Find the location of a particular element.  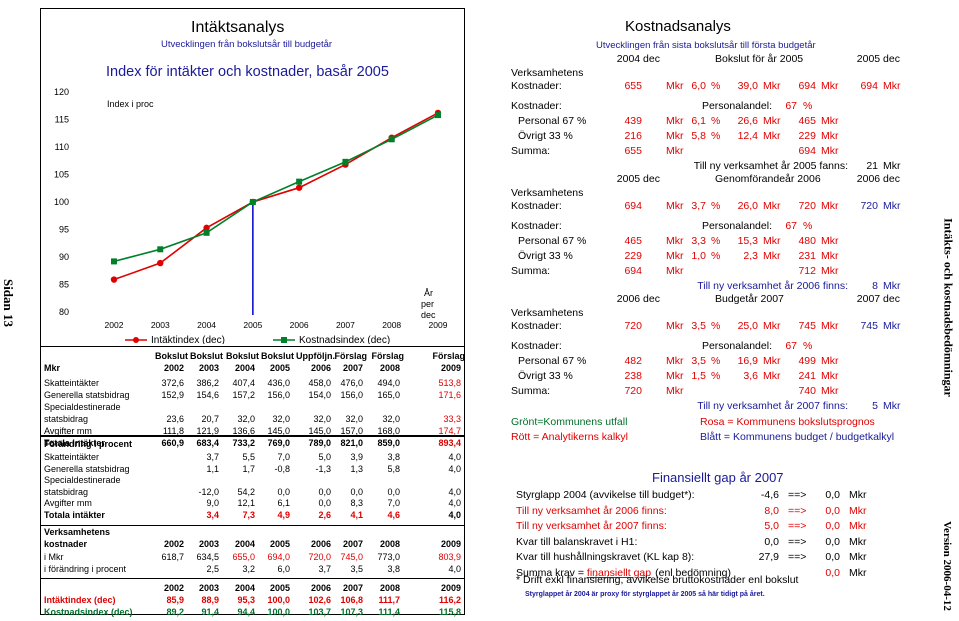

table-cell: 89,2 is located at coordinates (175, 612).